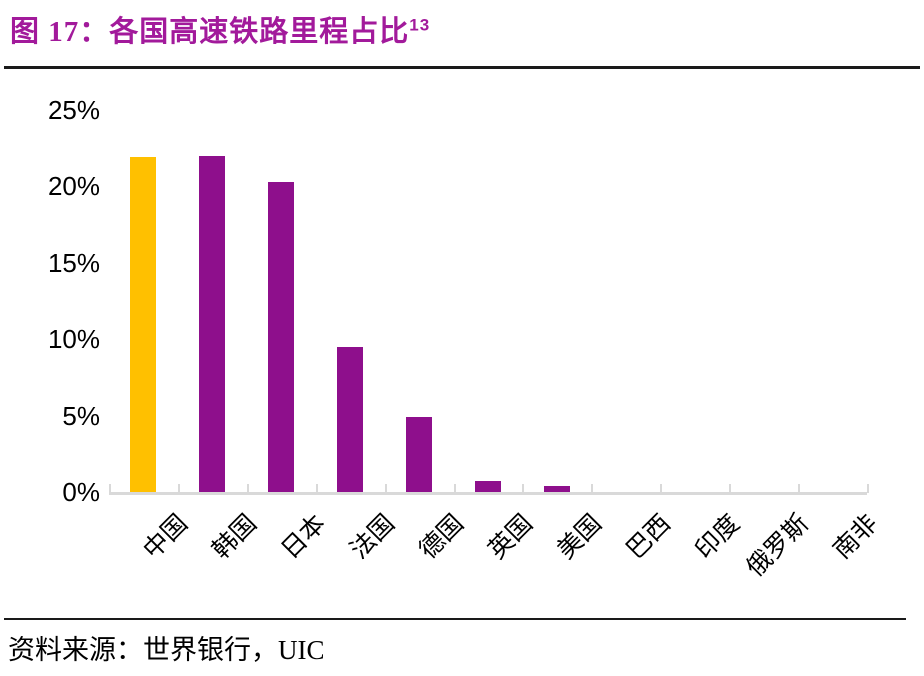 The image size is (924, 676). What do you see at coordinates (419, 454) in the screenshot?
I see `bar-德国` at bounding box center [419, 454].